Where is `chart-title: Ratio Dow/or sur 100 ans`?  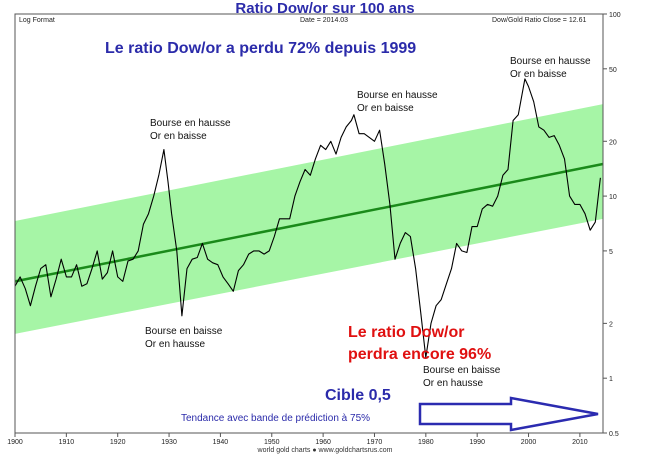 chart-title: Ratio Dow/or sur 100 ans is located at coordinates (325, 8).